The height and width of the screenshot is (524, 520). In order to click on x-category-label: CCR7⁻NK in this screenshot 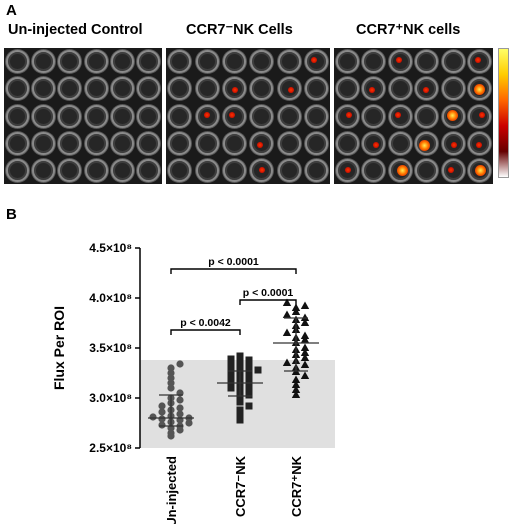, I will do `click(240, 486)`.